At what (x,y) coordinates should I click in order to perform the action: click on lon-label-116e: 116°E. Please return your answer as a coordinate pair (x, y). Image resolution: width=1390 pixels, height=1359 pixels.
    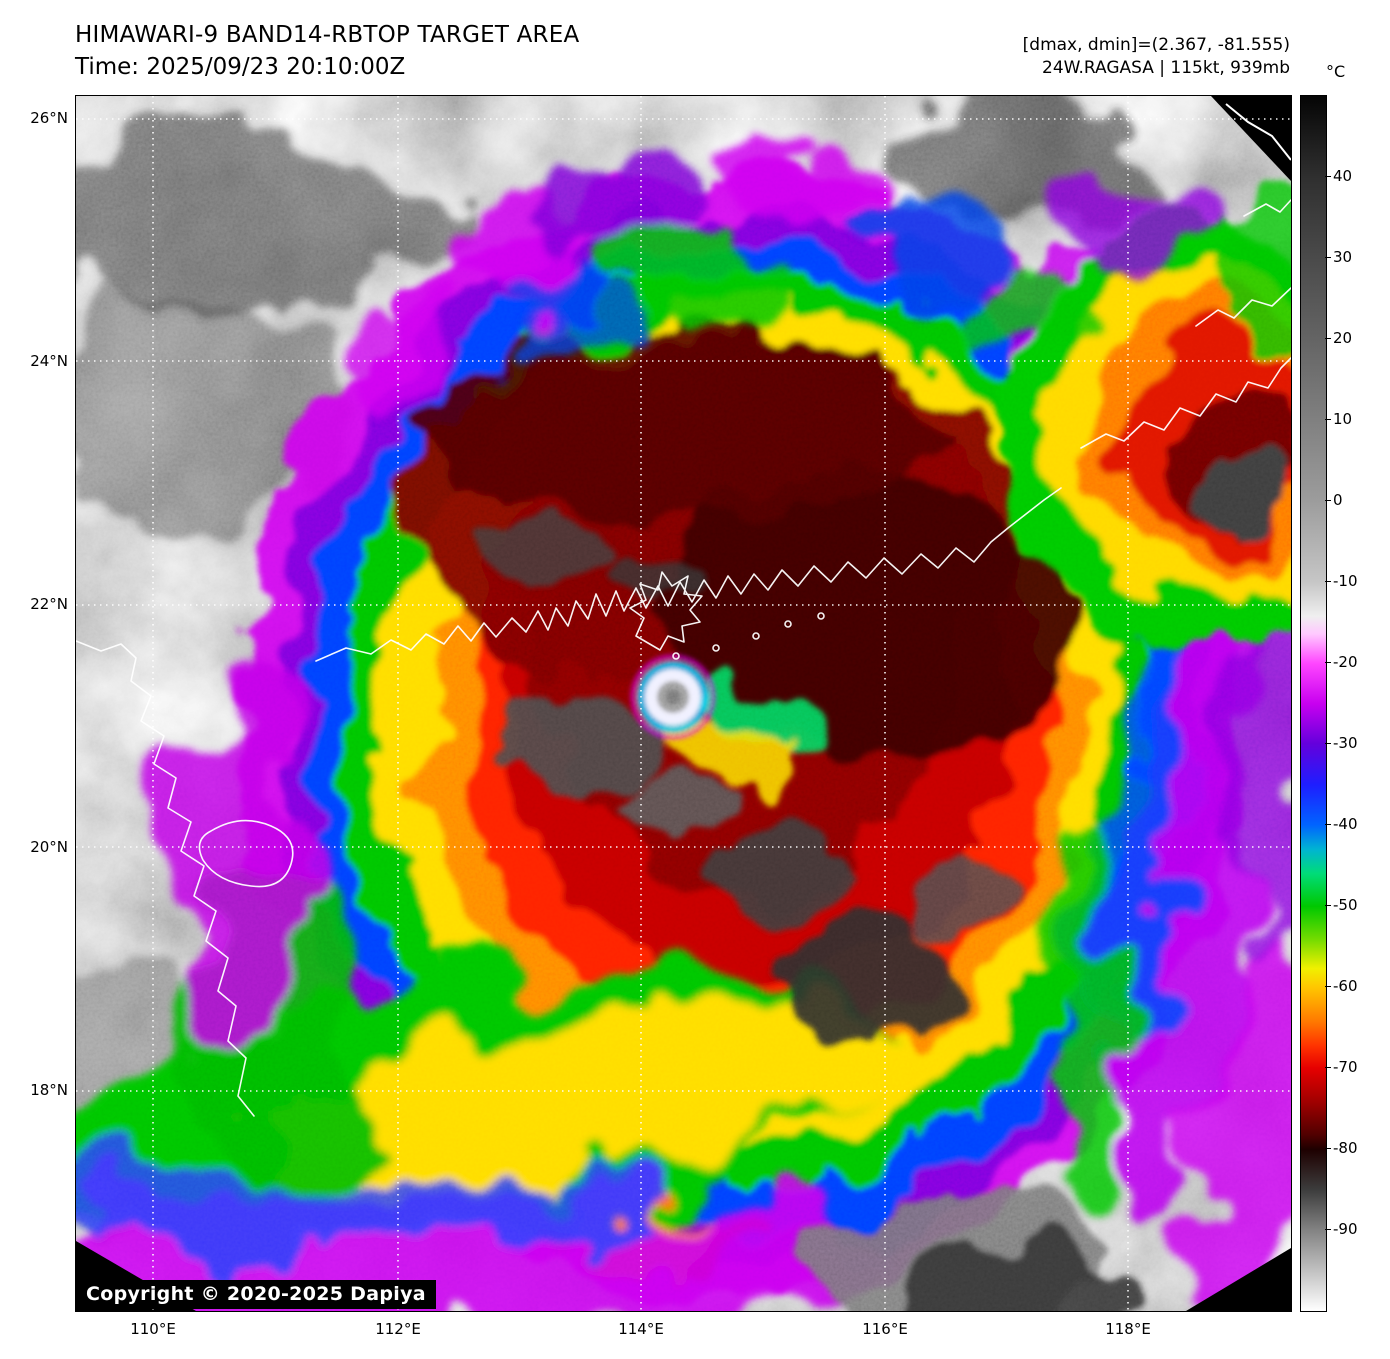
    Looking at the image, I should click on (885, 1329).